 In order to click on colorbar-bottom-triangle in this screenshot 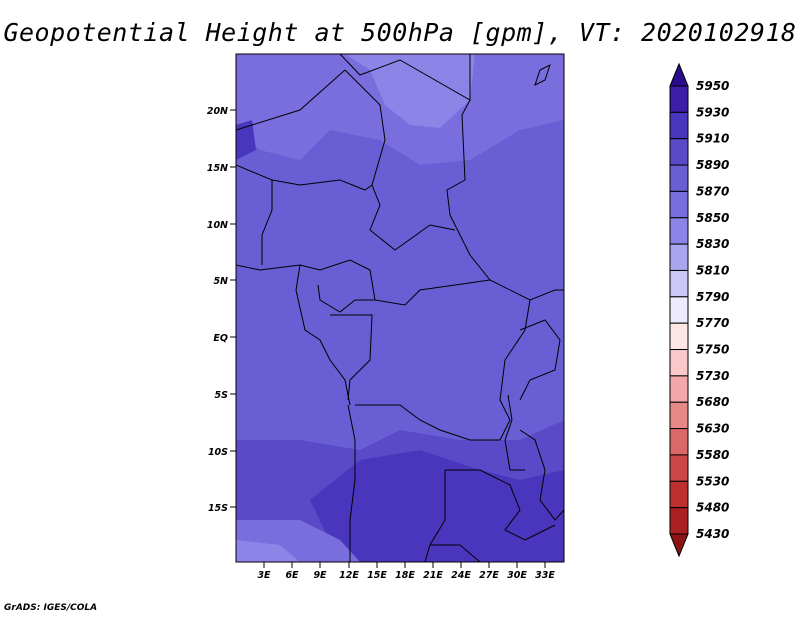, I will do `click(679, 545)`.